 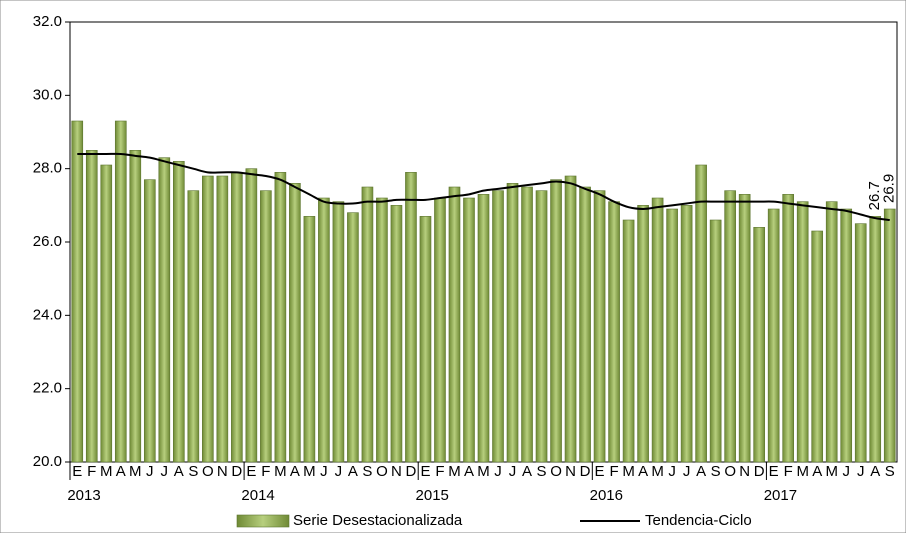 What do you see at coordinates (889, 188) in the screenshot?
I see `data-label: 26.9` at bounding box center [889, 188].